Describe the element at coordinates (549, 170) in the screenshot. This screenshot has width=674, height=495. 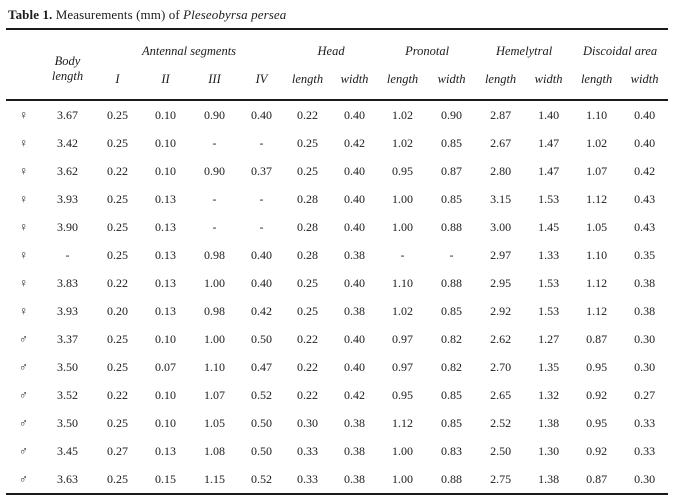
I see `measurement-cell: 1.47` at that location.